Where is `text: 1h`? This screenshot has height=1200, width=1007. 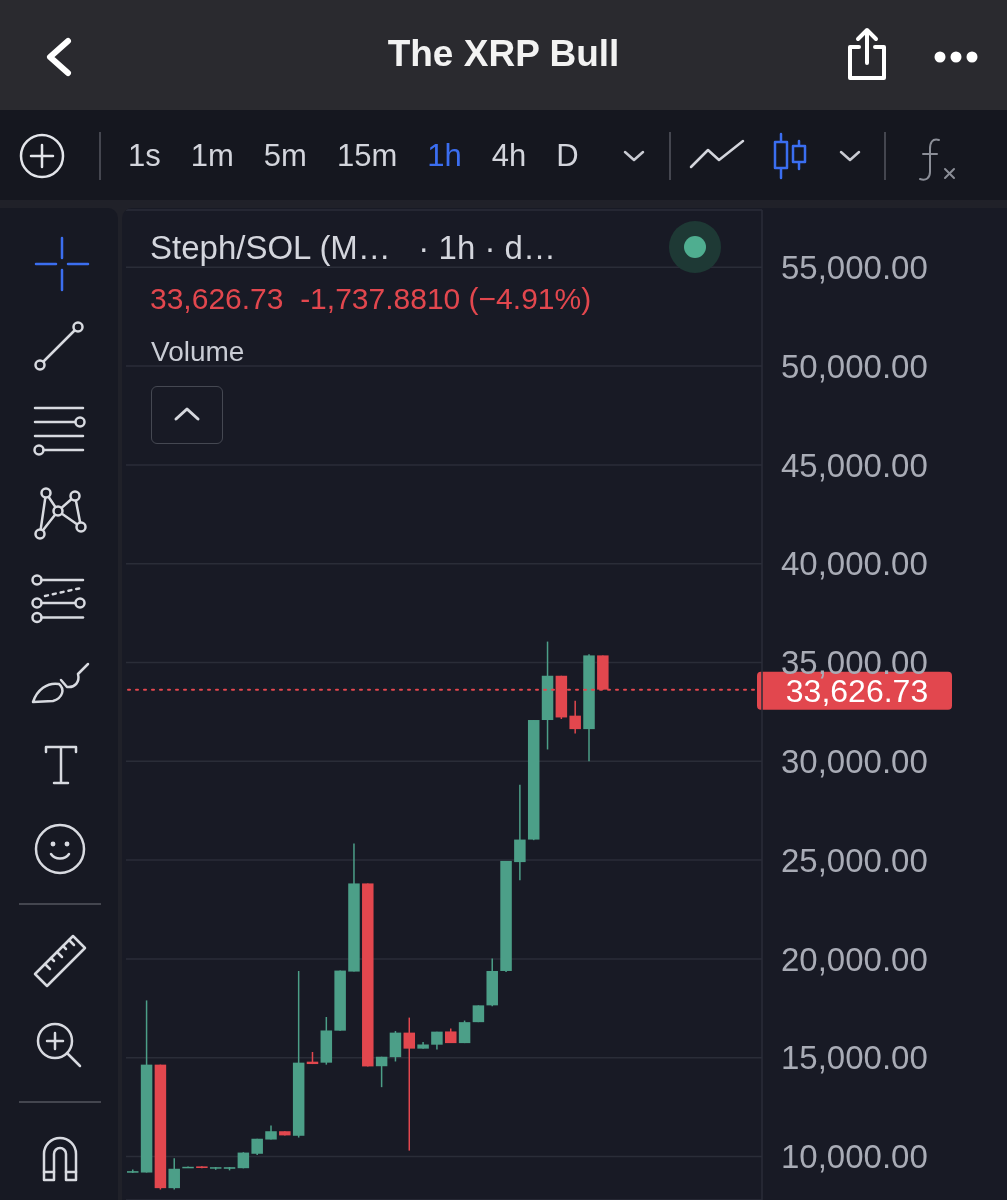 text: 1h is located at coordinates (444, 156).